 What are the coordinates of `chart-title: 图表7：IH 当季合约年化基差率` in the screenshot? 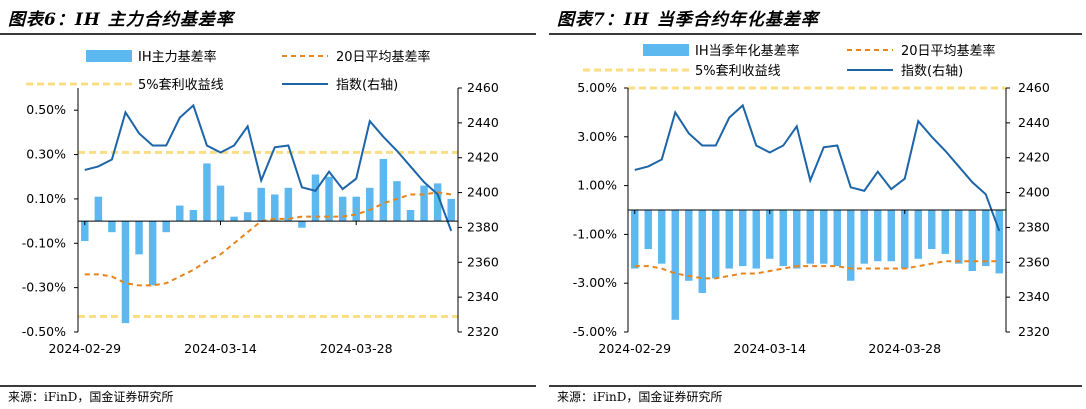 It's located at (688, 20).